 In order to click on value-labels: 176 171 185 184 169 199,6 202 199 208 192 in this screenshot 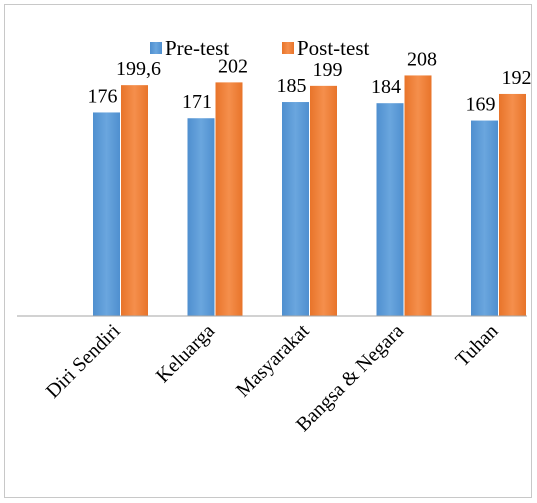, I will do `click(310, 81)`.